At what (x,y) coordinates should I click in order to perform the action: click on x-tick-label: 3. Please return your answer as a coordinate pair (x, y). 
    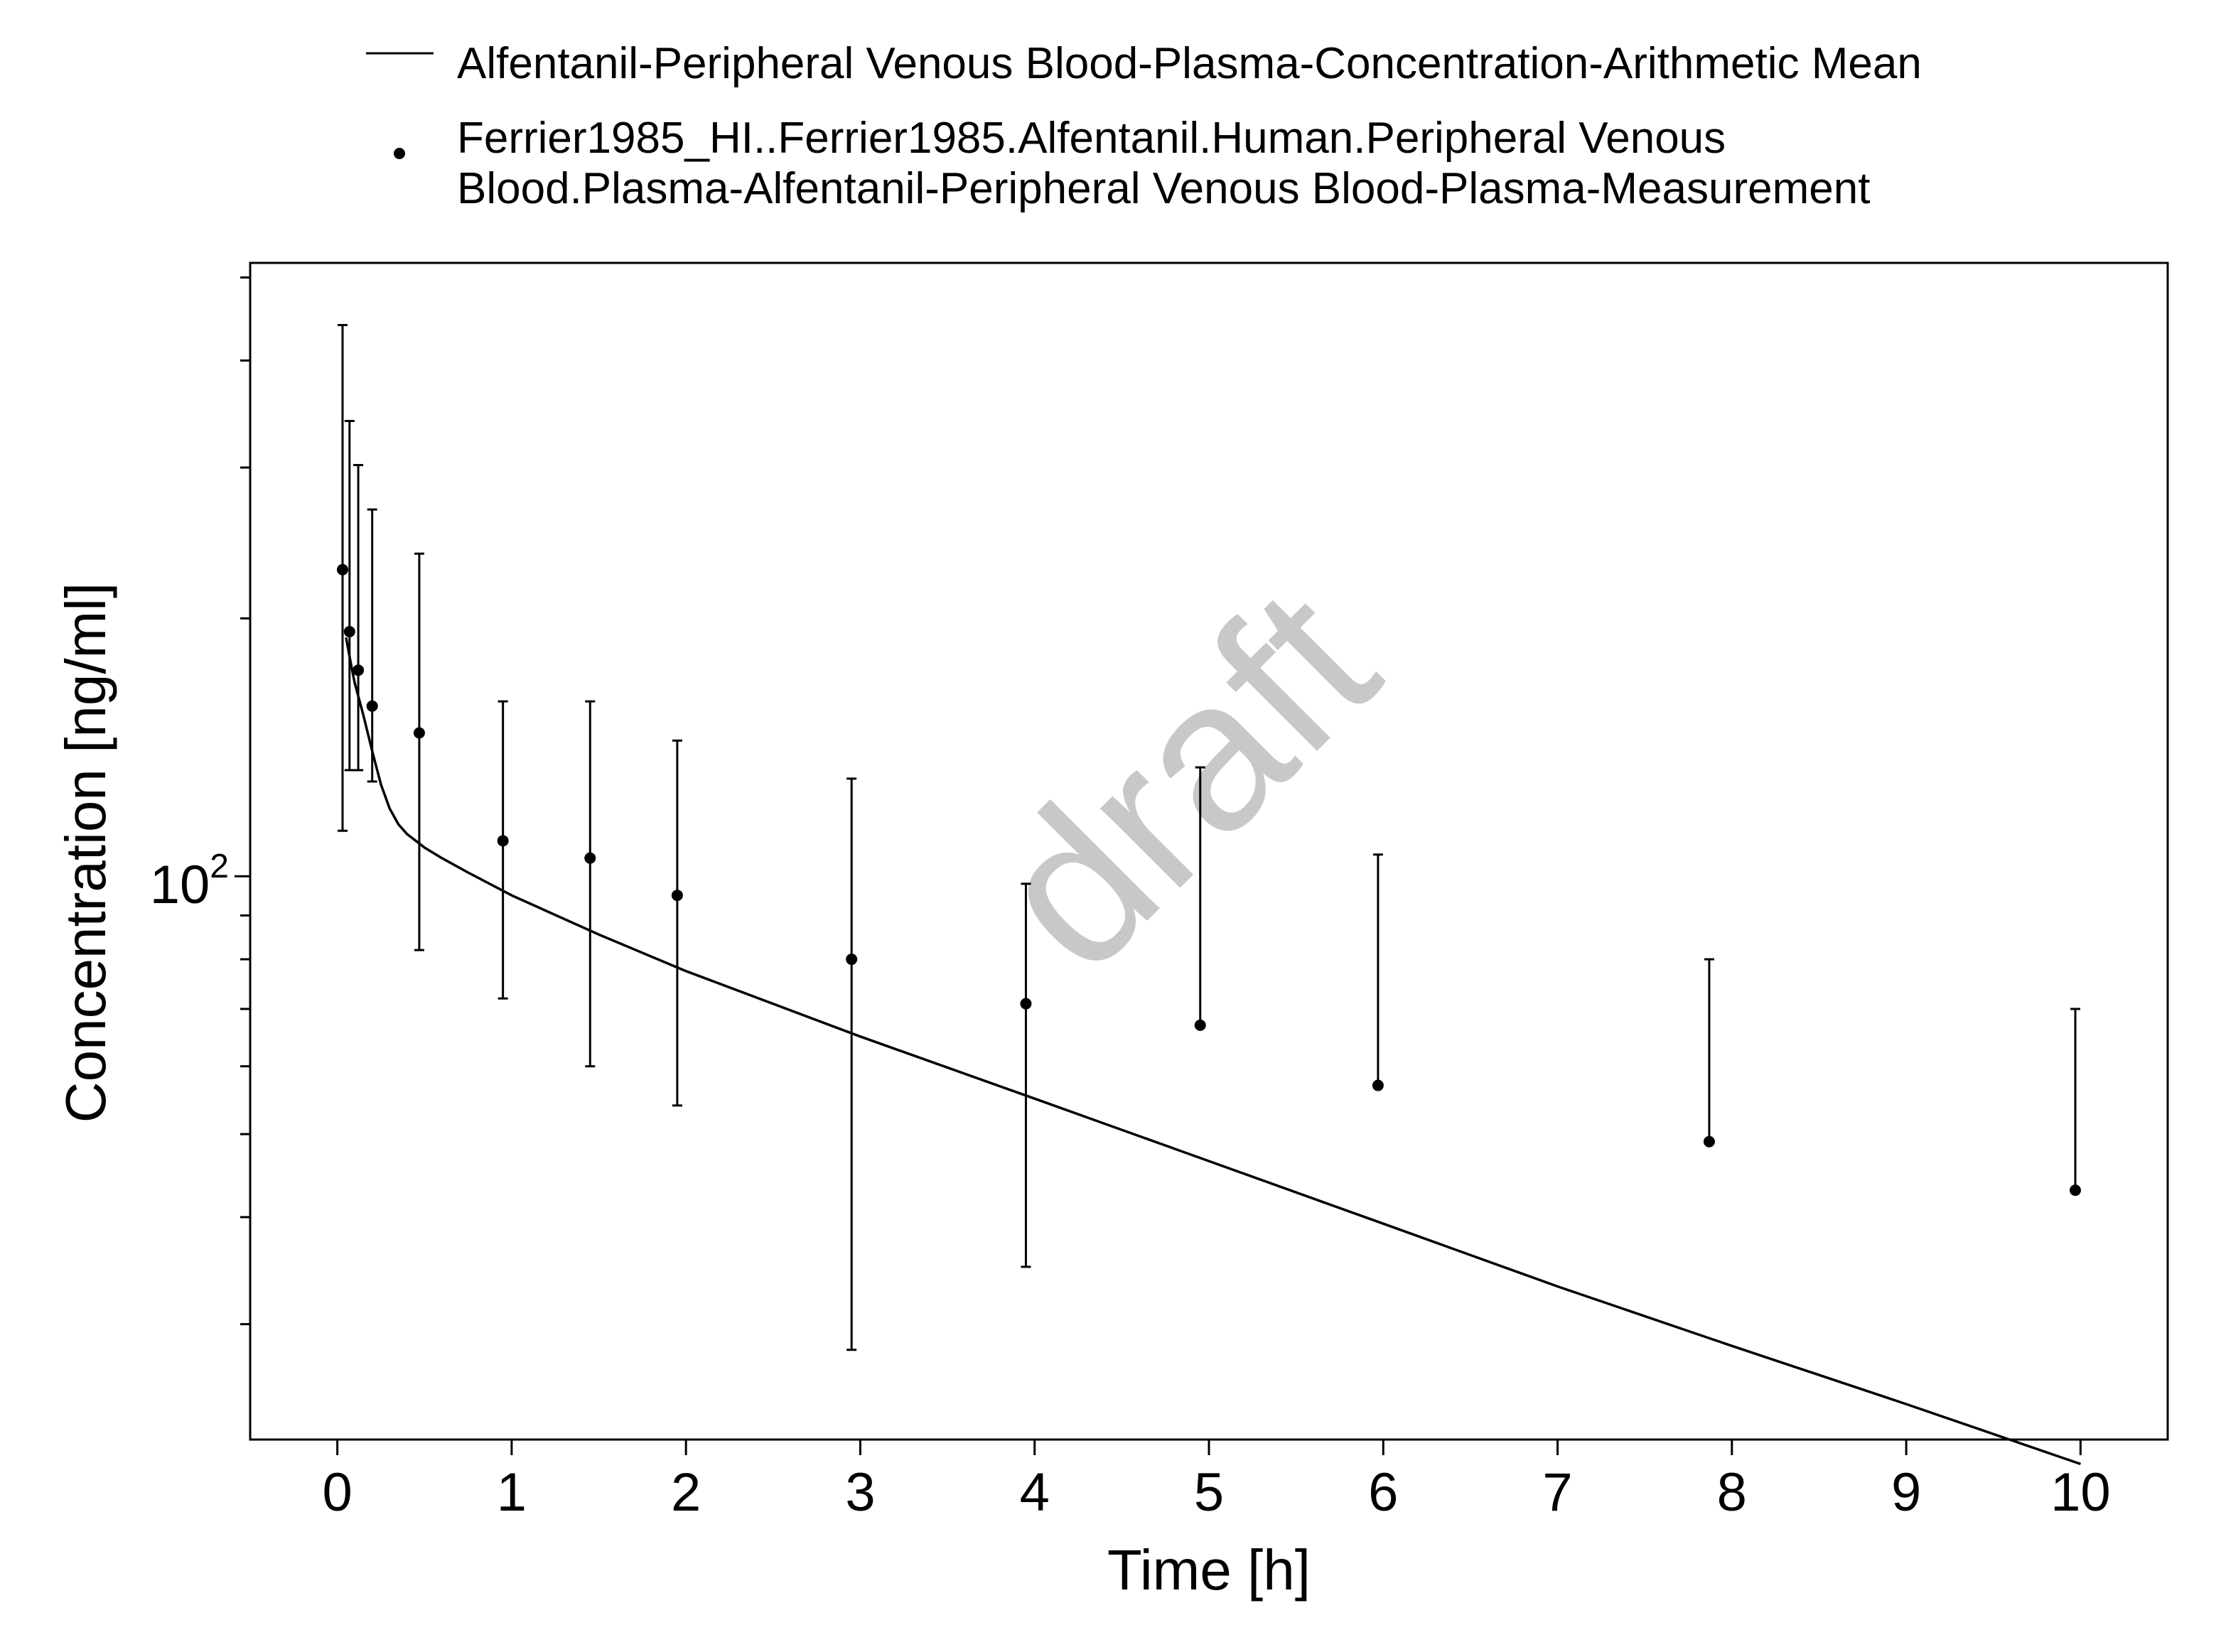
    Looking at the image, I should click on (860, 1493).